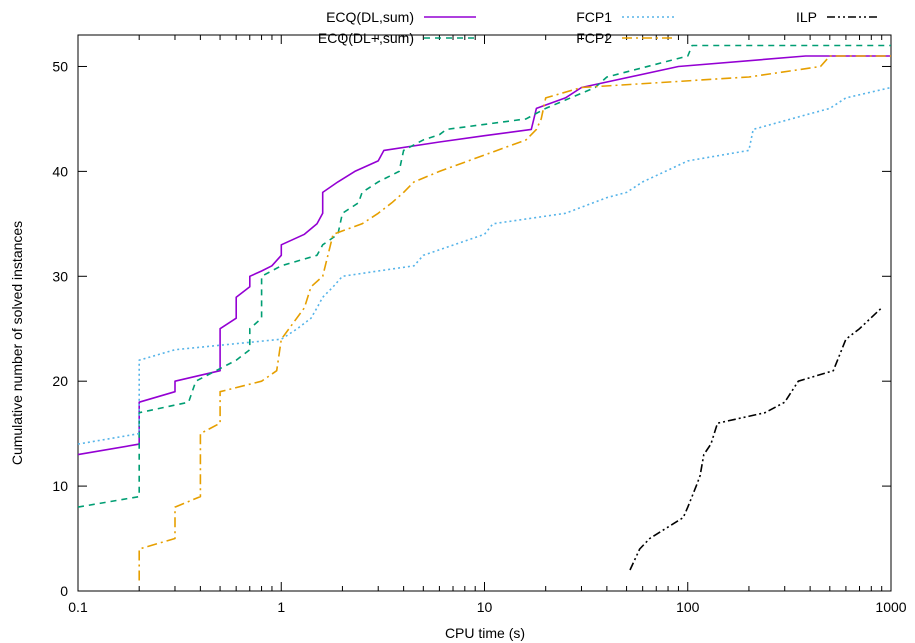 This screenshot has height=643, width=915. What do you see at coordinates (485, 607) in the screenshot?
I see `x-tick-label: 10` at bounding box center [485, 607].